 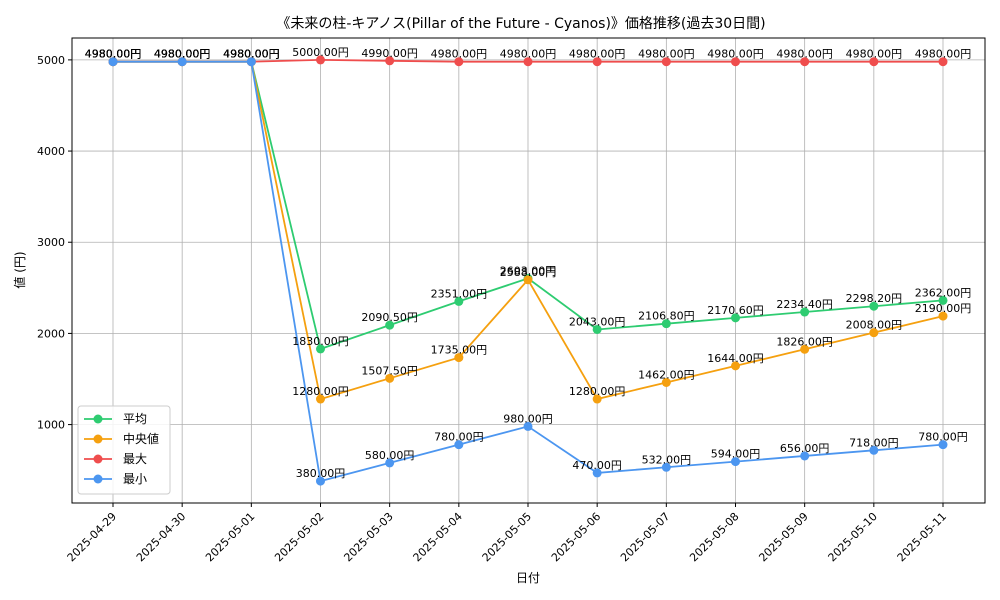 What do you see at coordinates (299, 537) in the screenshot?
I see `x-tick-label: 2025-05-02` at bounding box center [299, 537].